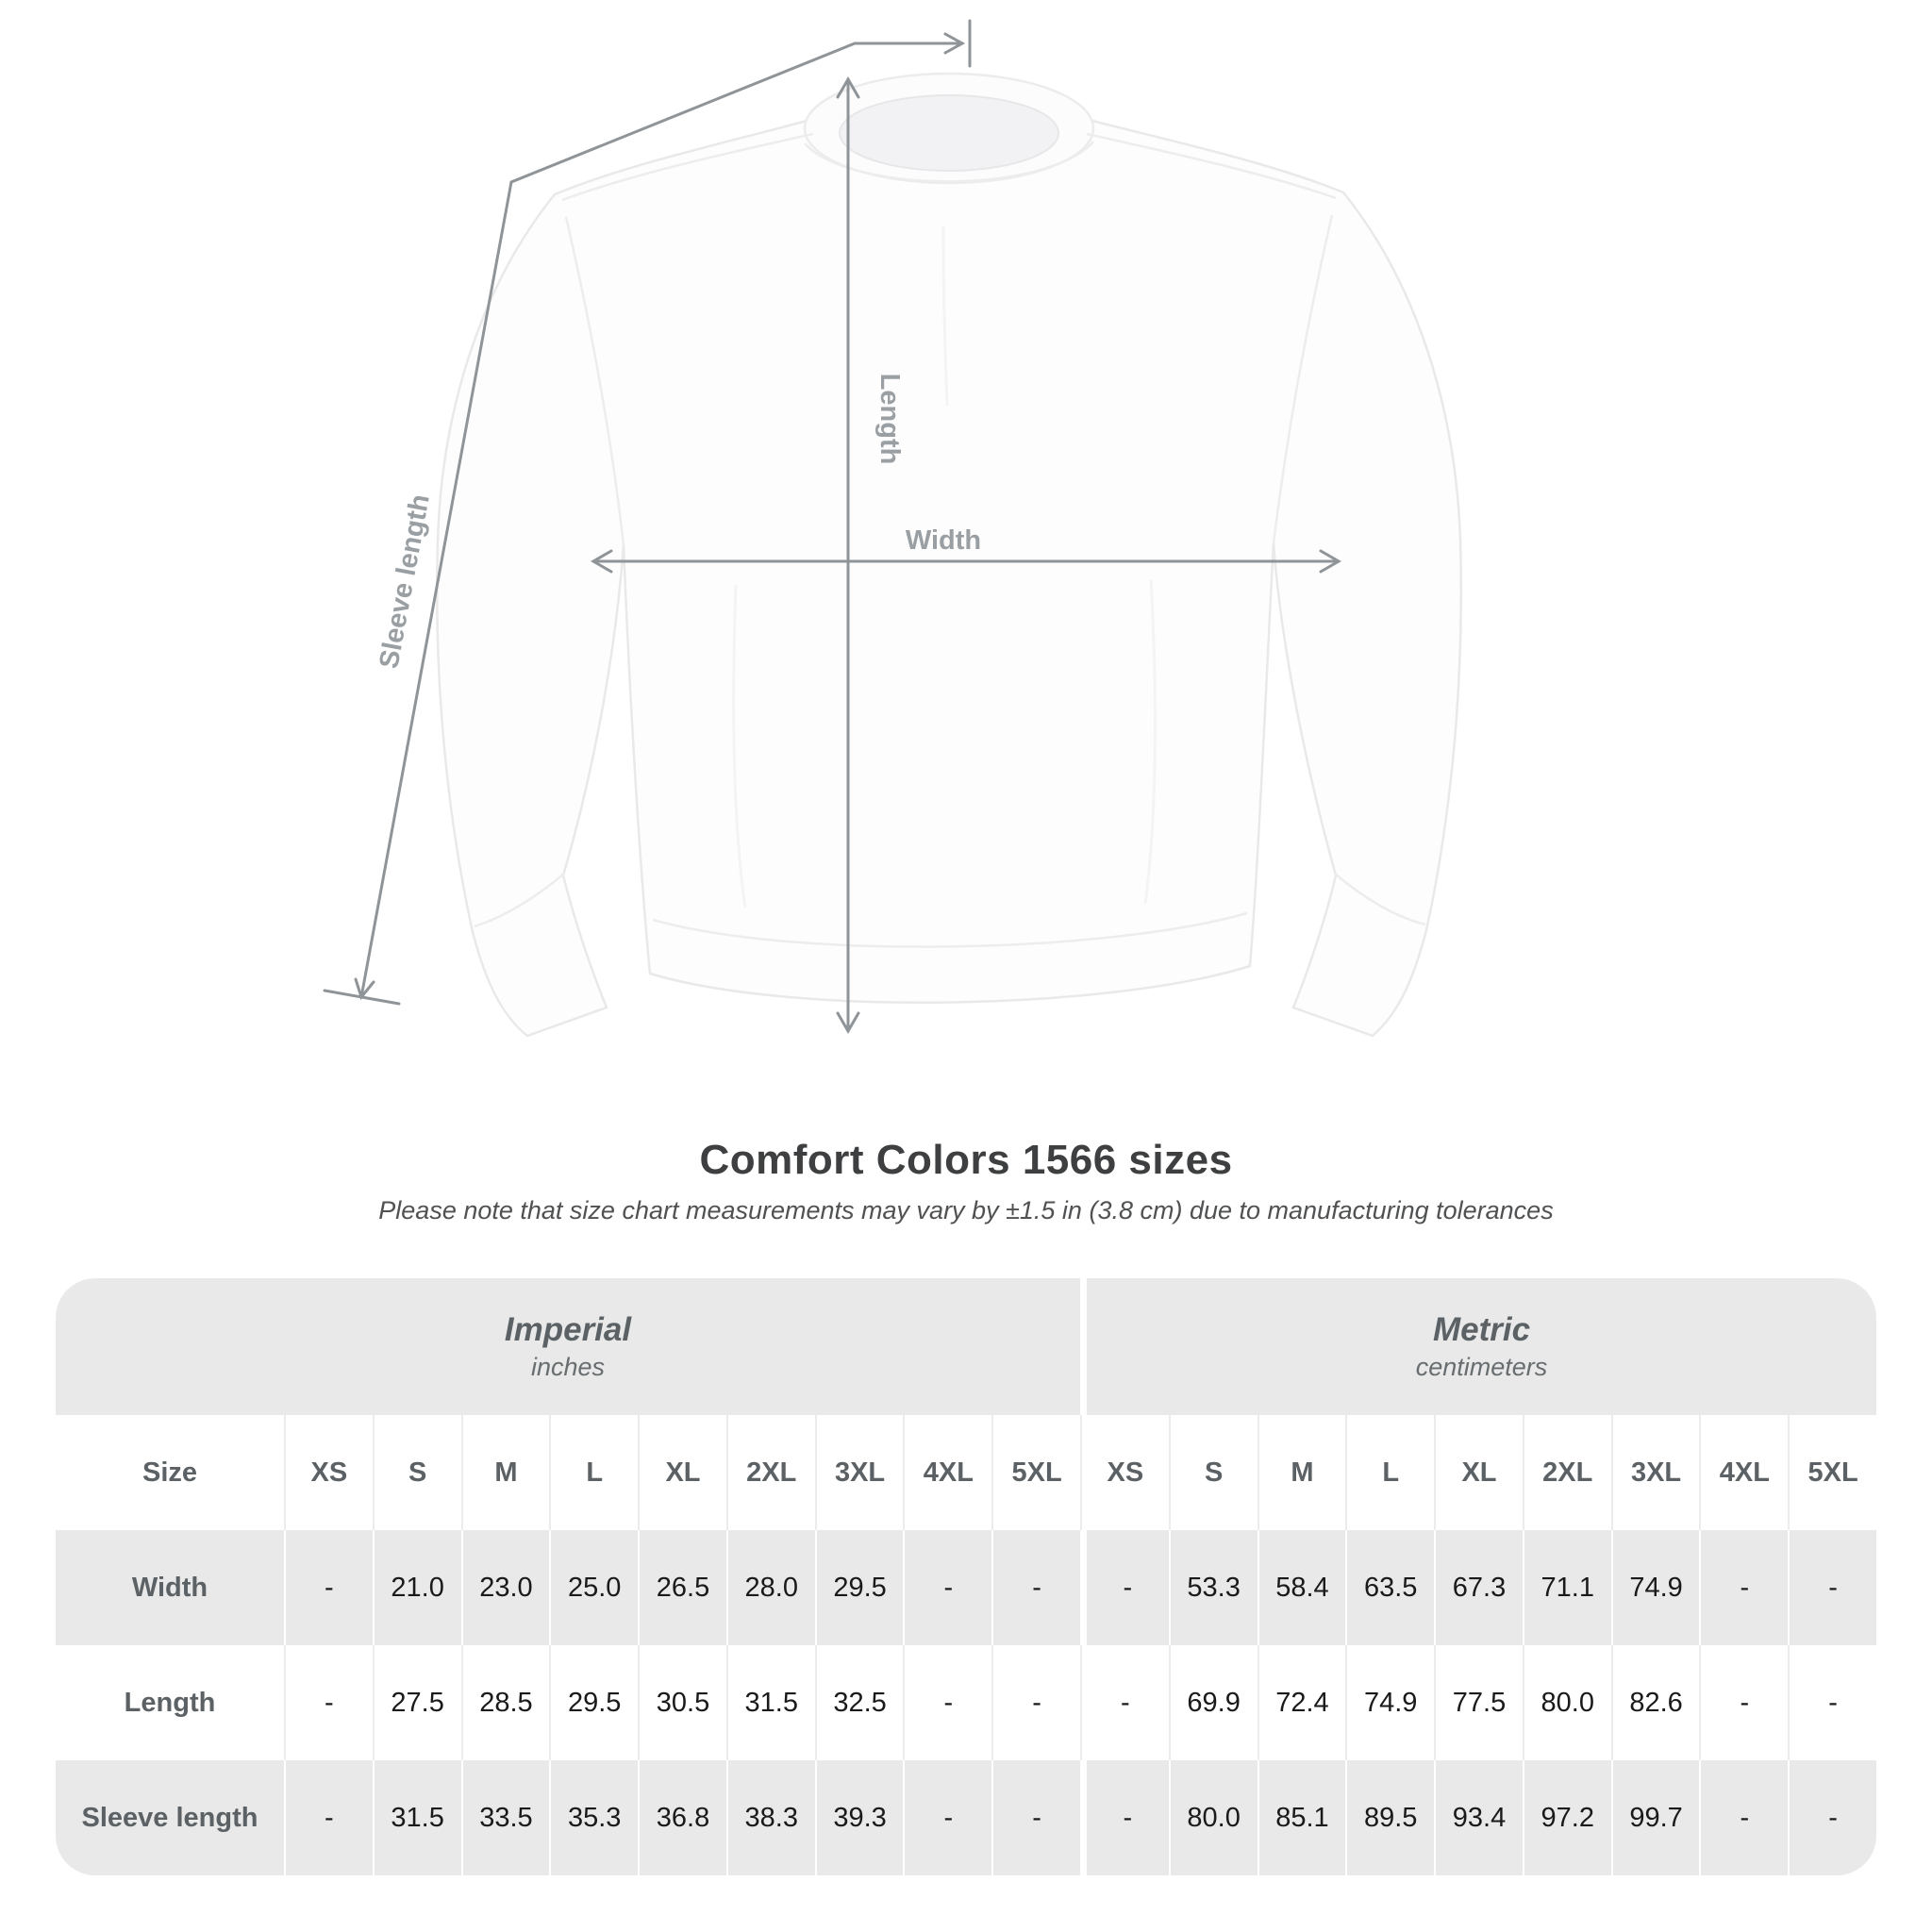  I want to click on cell-sleeve-length-m-imperial: 33.5, so click(505, 1817).